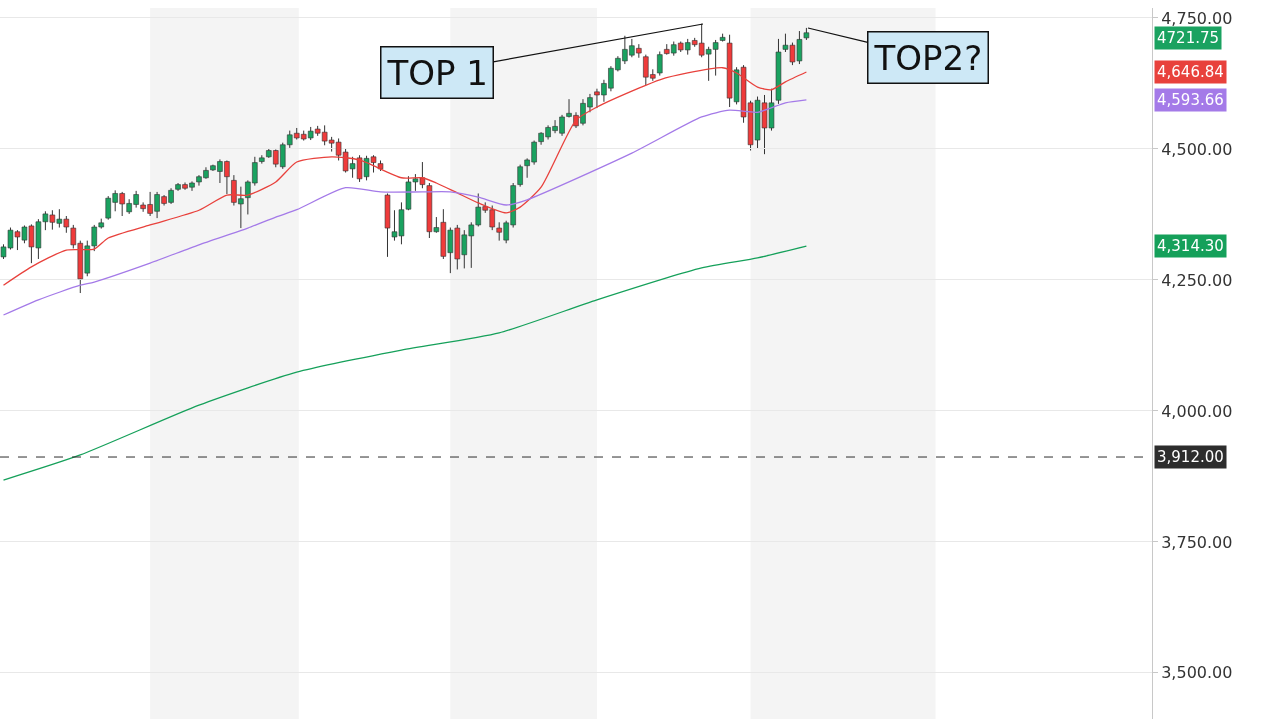 The height and width of the screenshot is (719, 1280). Describe the element at coordinates (1197, 149) in the screenshot. I see `y-tick-label: 4,500.00` at that location.